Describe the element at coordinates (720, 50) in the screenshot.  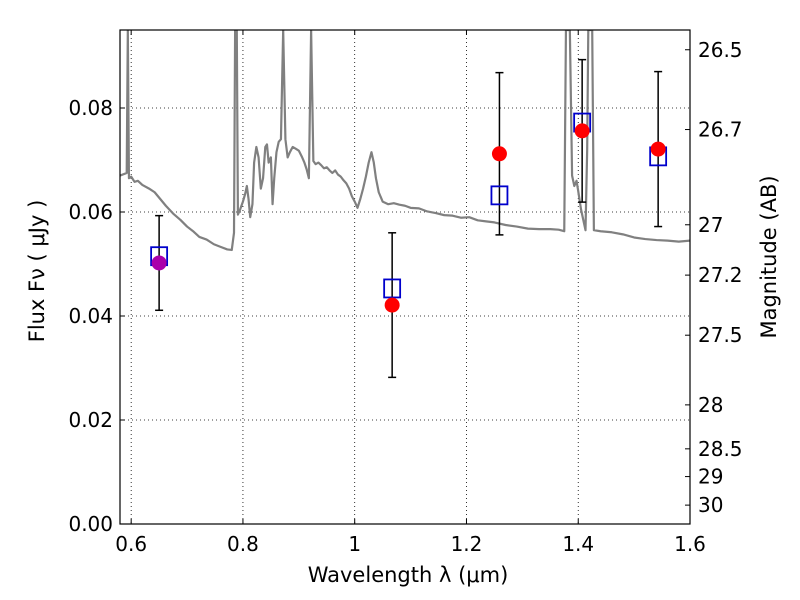
I see `magnitude-tick-label: 26.5` at that location.